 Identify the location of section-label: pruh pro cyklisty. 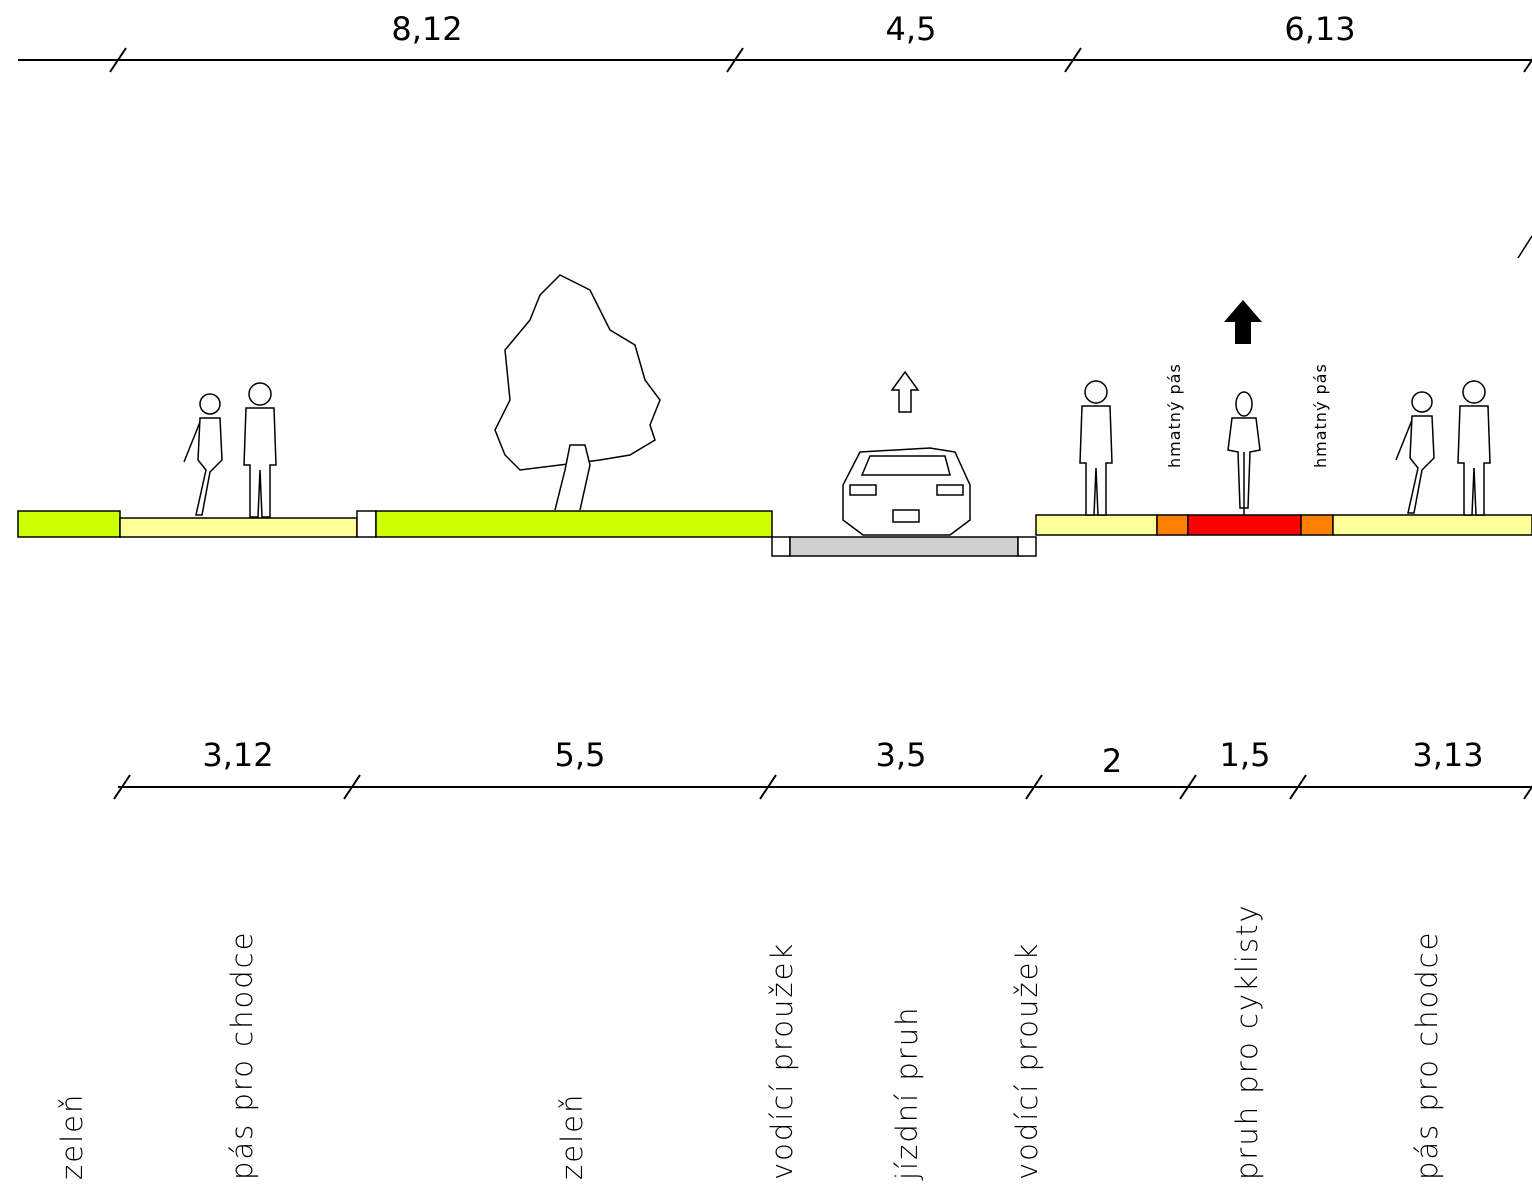
(1247, 1041).